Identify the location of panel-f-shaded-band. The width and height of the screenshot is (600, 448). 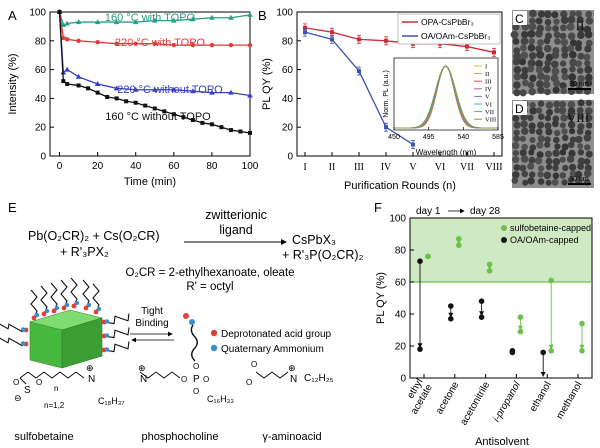
(501, 250).